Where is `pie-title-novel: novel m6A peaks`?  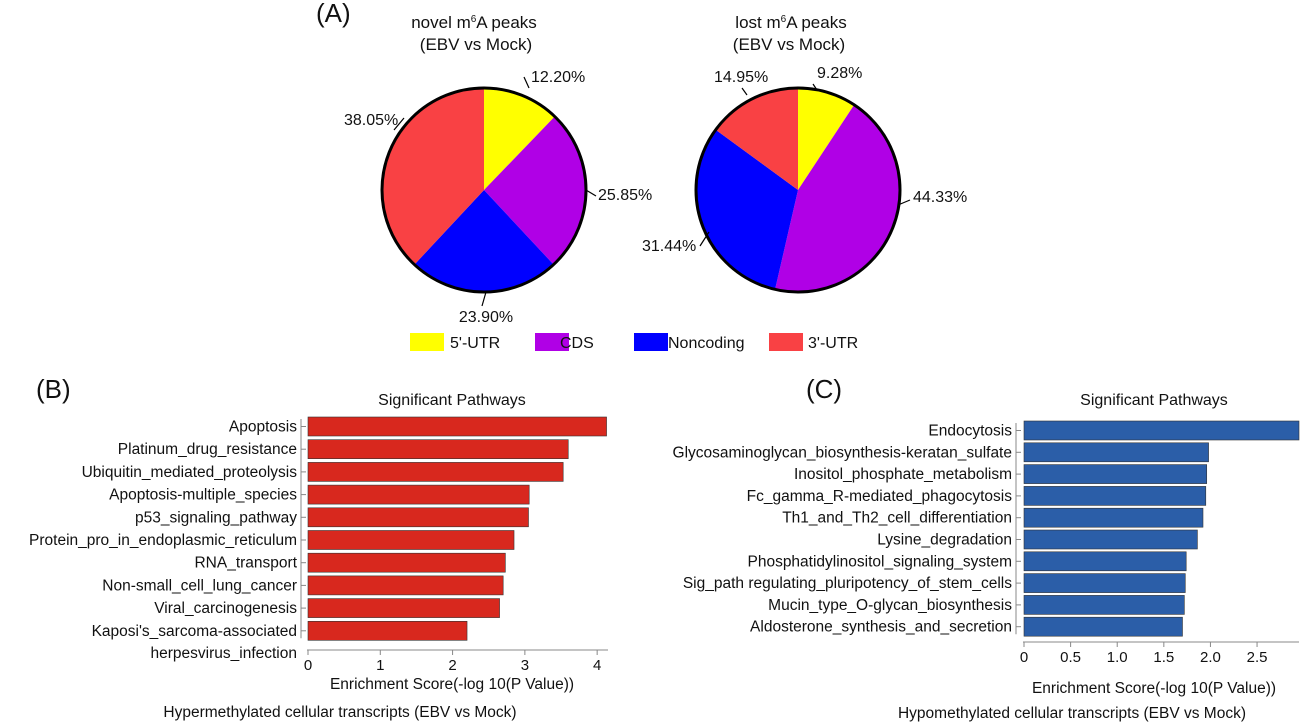 pie-title-novel: novel m6A peaks is located at coordinates (474, 22).